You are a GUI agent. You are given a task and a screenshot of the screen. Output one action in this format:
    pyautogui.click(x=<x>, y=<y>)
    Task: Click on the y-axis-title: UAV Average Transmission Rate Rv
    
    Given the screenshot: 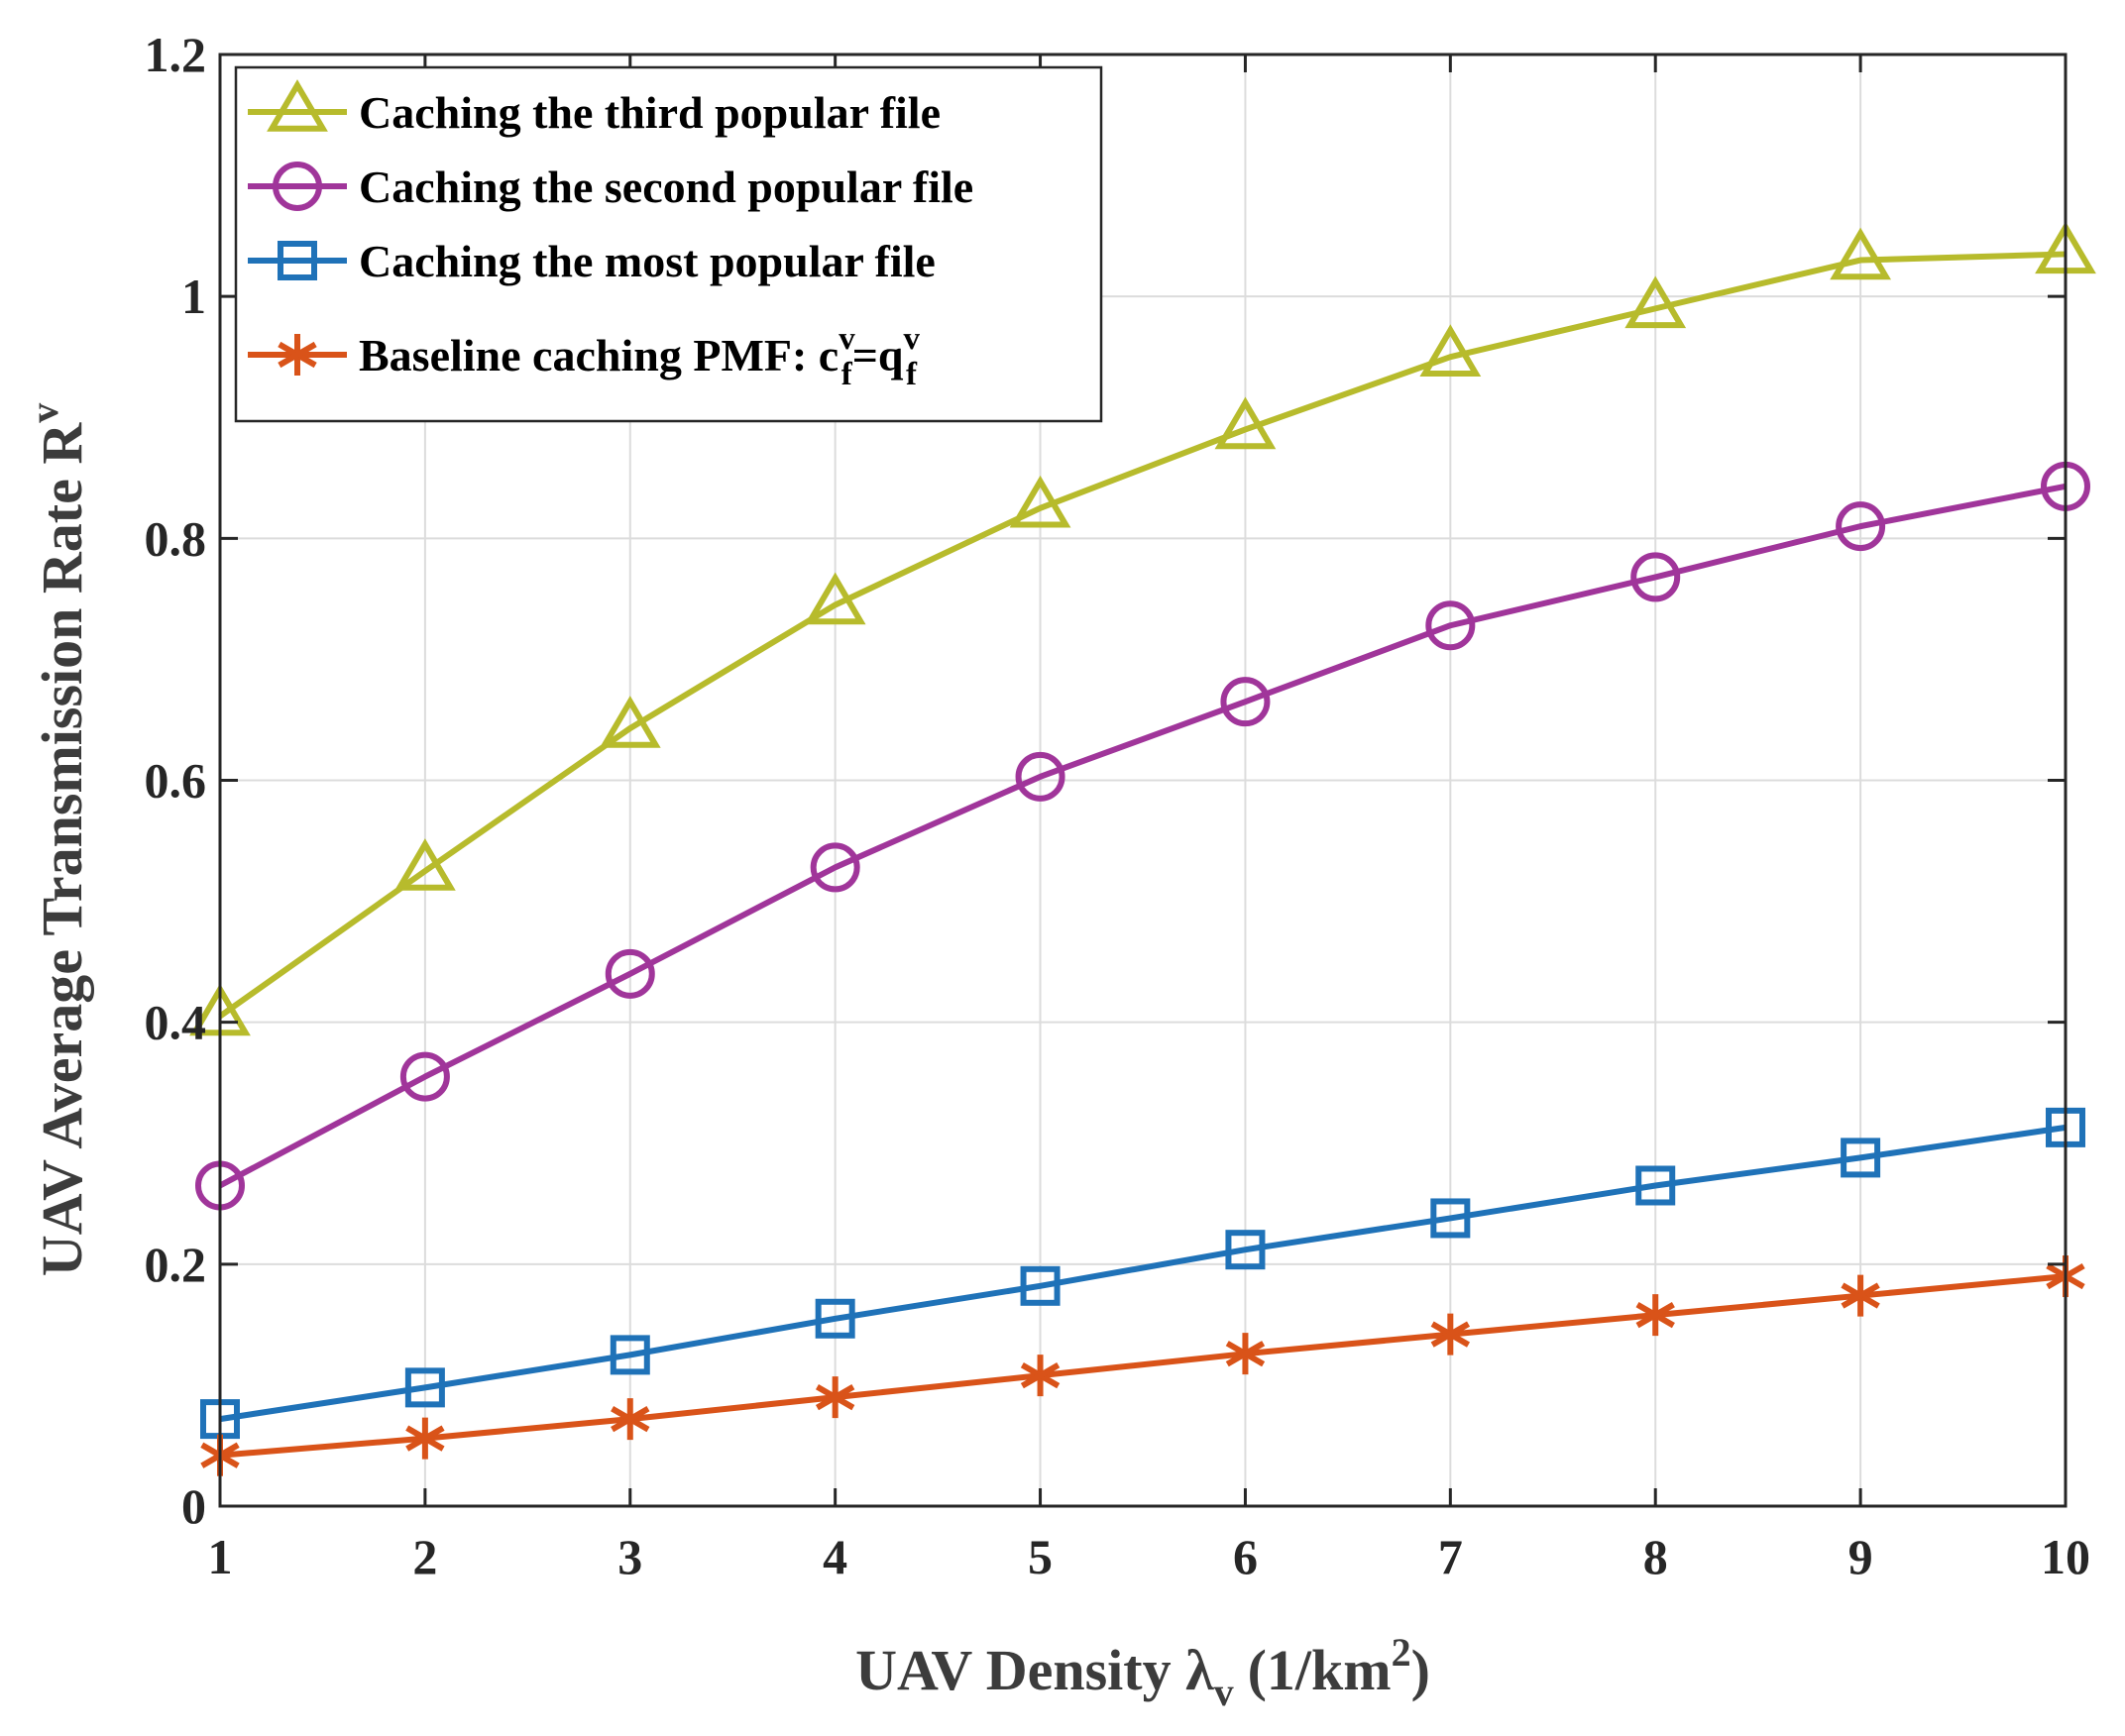 What is the action you would take?
    pyautogui.click(x=58, y=839)
    